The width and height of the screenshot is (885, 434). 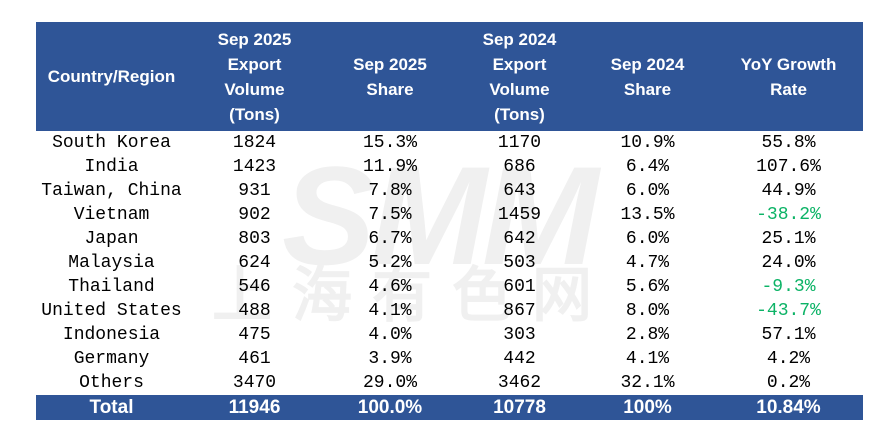 What do you see at coordinates (111, 191) in the screenshot?
I see `cell-country: Taiwan, China` at bounding box center [111, 191].